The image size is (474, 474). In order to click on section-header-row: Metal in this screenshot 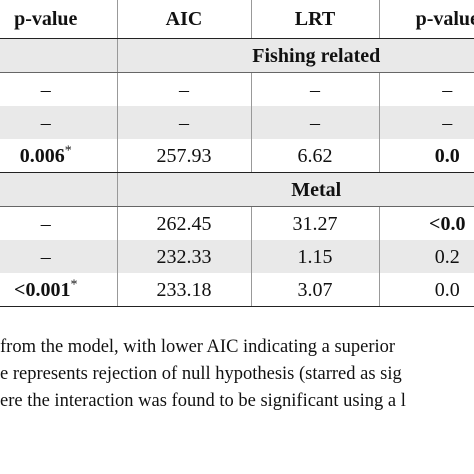, I will do `click(237, 189)`.